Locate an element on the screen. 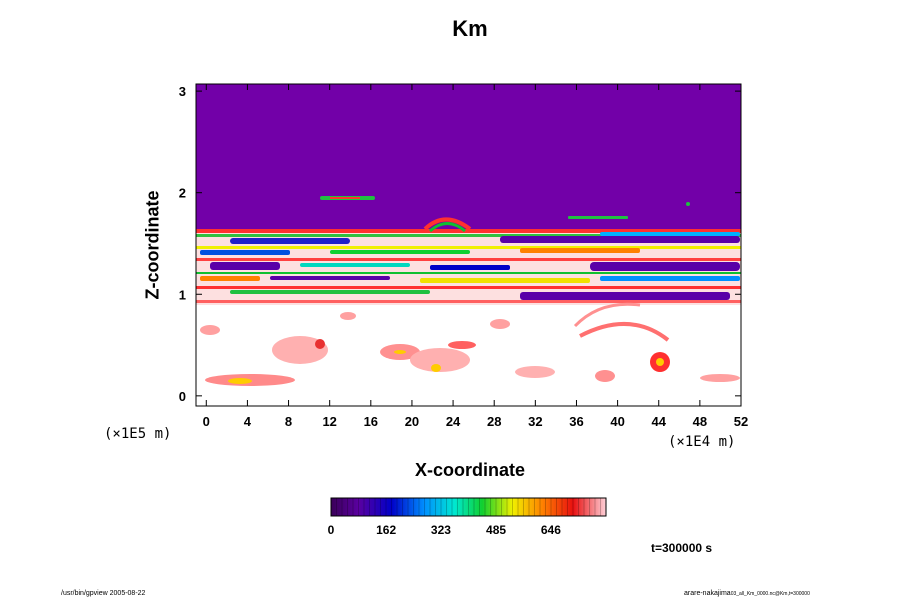 This screenshot has height=600, width=900. y-axis-label: Z-coordinate is located at coordinates (152, 245).